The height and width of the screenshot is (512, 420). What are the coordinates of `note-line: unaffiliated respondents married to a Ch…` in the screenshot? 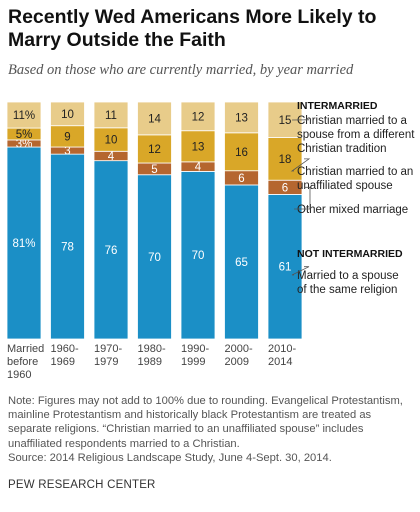 It's located at (124, 443).